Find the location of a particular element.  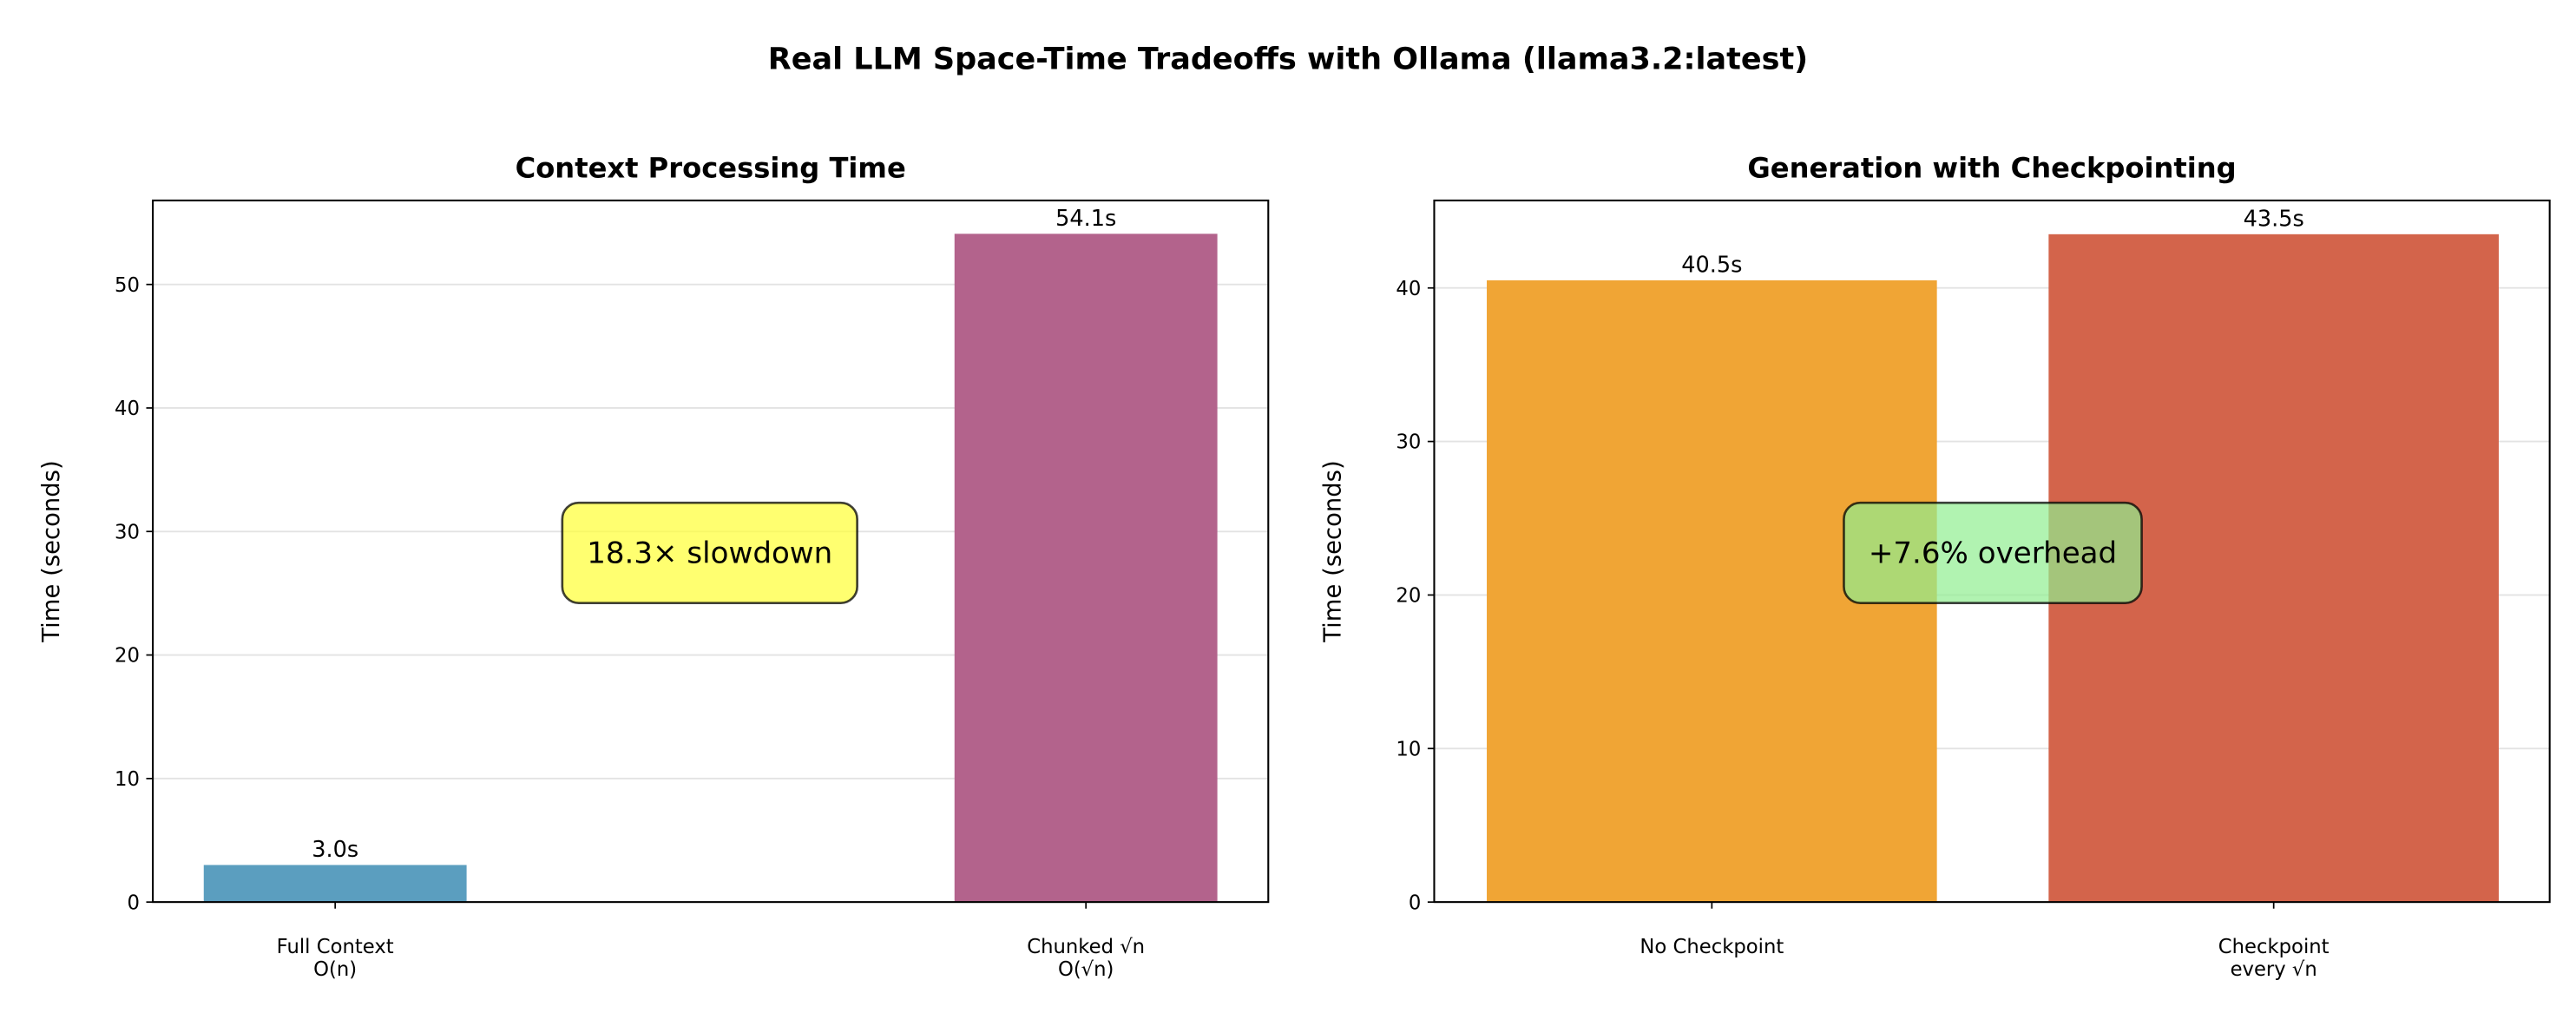

value-label: 43.5s is located at coordinates (2274, 219).